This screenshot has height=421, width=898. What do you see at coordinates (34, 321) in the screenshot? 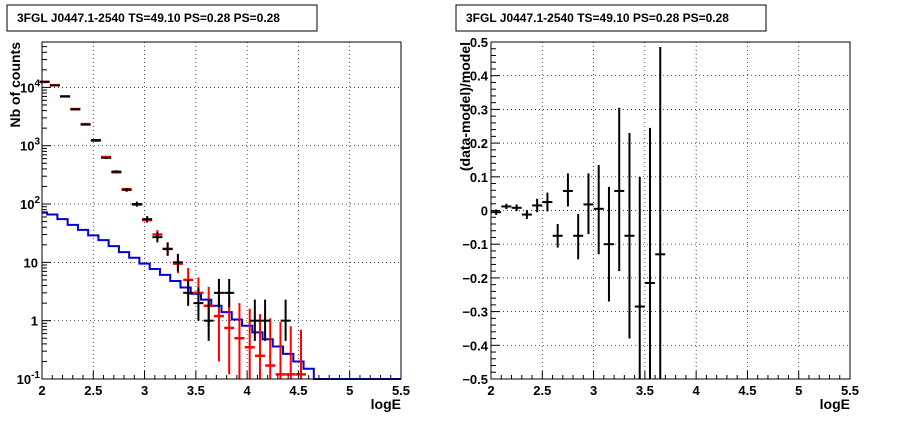
I see `left-y-tick-label-1: 1` at bounding box center [34, 321].